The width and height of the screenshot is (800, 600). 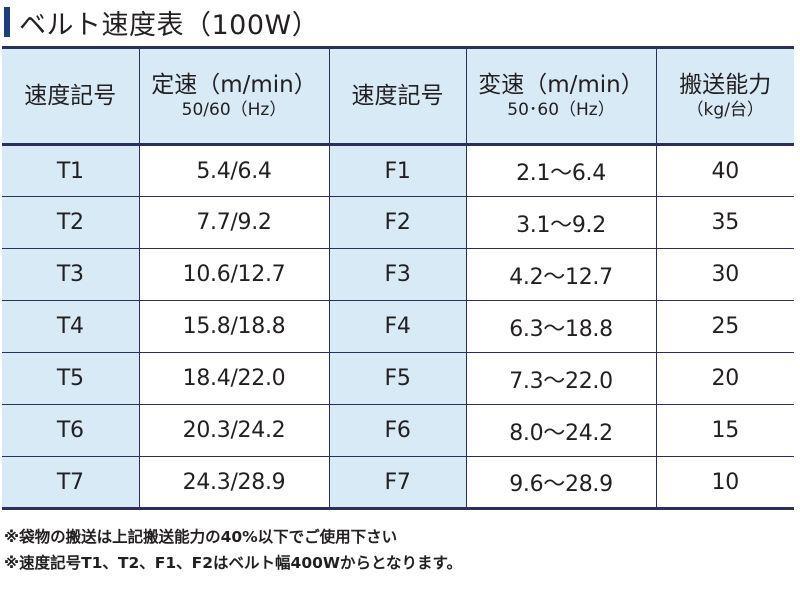 I want to click on cell-fixed-code: T4, so click(x=71, y=326).